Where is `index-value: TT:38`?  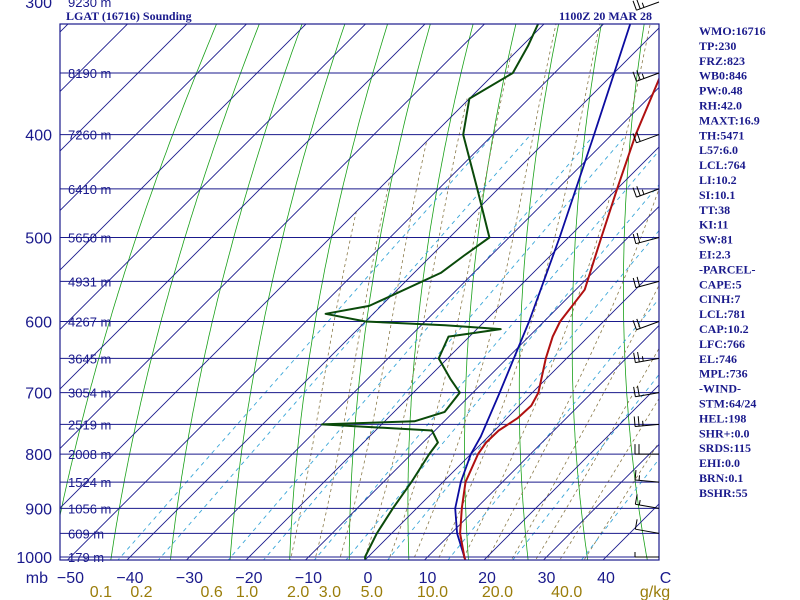
index-value: TT:38 is located at coordinates (714, 210).